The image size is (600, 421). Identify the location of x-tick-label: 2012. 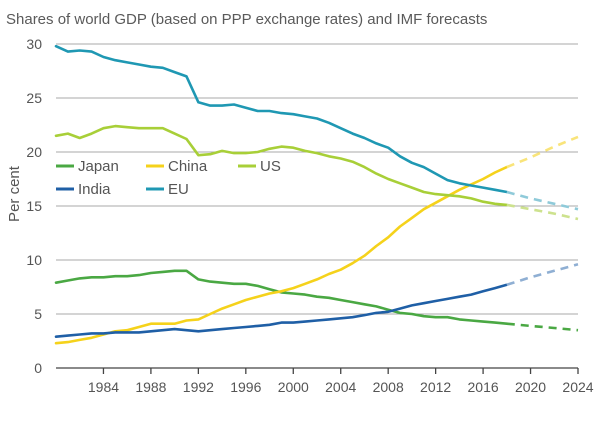
(435, 387).